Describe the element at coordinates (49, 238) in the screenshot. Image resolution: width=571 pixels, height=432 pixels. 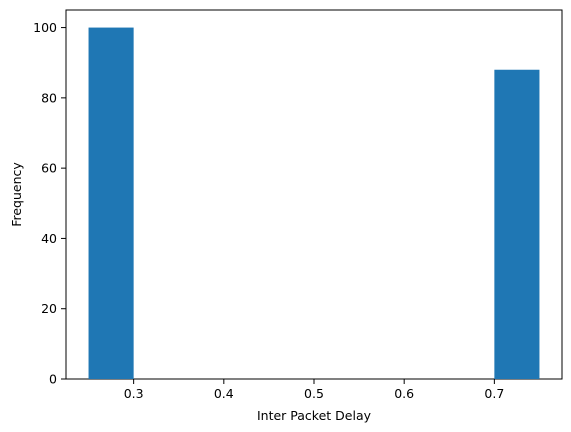
I see `y-tick-label: 40` at that location.